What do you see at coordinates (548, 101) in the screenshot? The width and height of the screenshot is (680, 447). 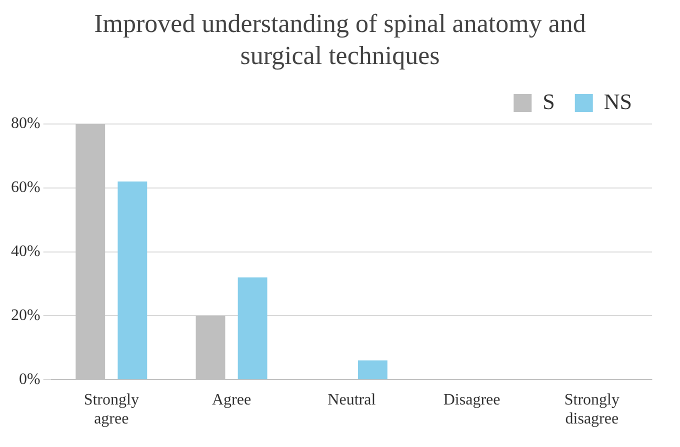 I see `legend-label: S` at bounding box center [548, 101].